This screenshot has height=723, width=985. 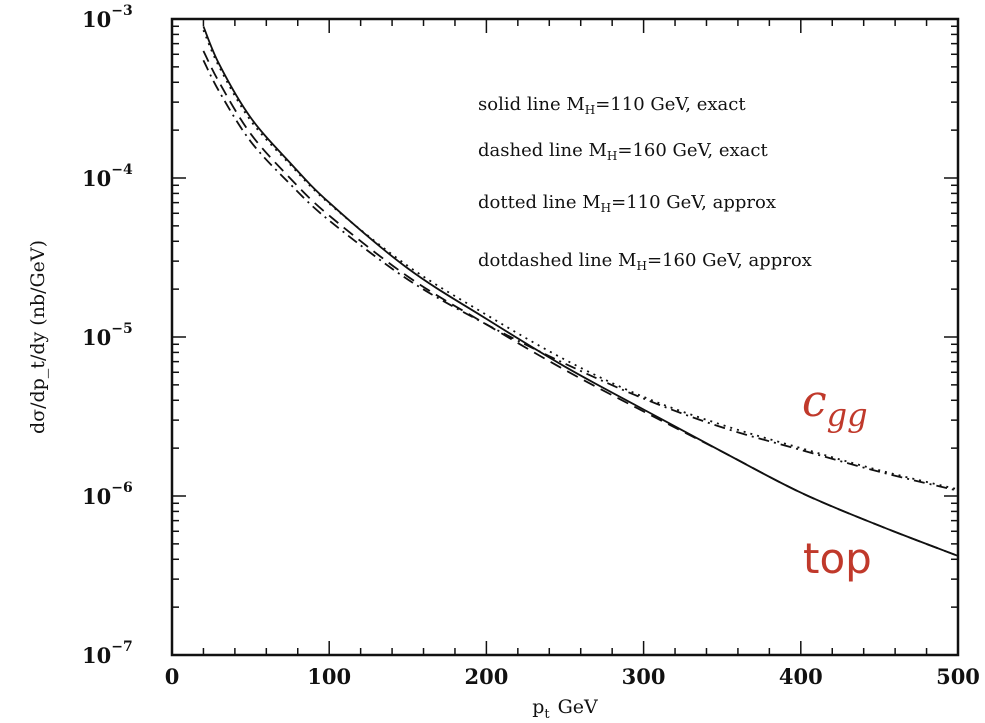 What do you see at coordinates (172, 676) in the screenshot?
I see `x-tick-label: 0` at bounding box center [172, 676].